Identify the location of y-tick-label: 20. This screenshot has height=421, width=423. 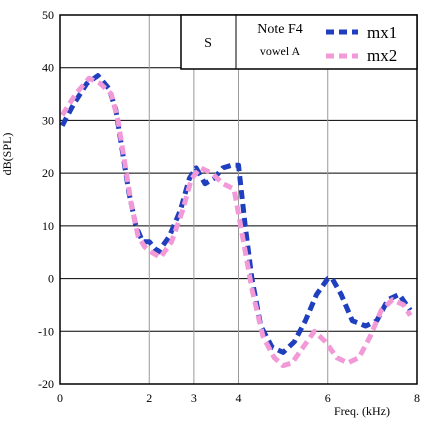
(48, 173).